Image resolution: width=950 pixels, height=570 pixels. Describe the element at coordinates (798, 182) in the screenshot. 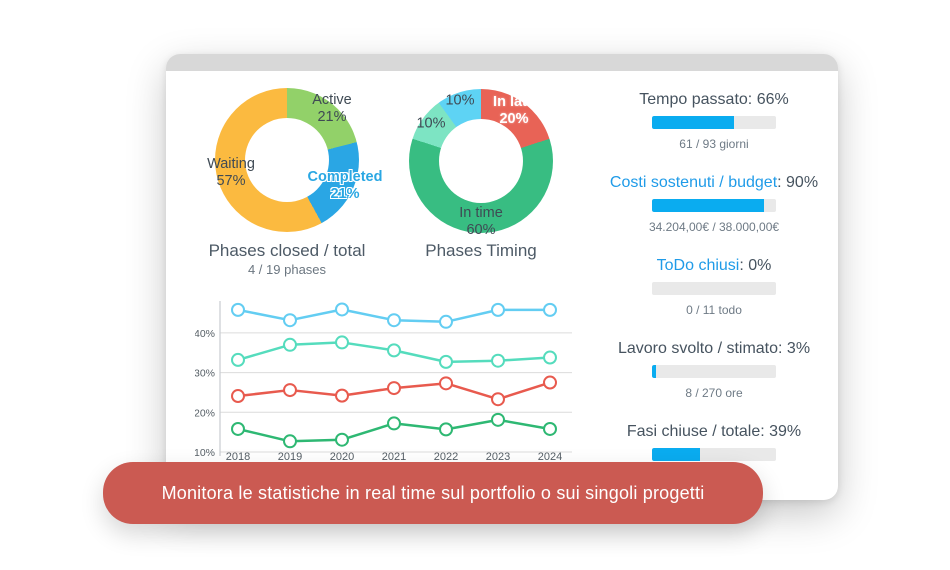

I see `stat-value: : 90%` at that location.